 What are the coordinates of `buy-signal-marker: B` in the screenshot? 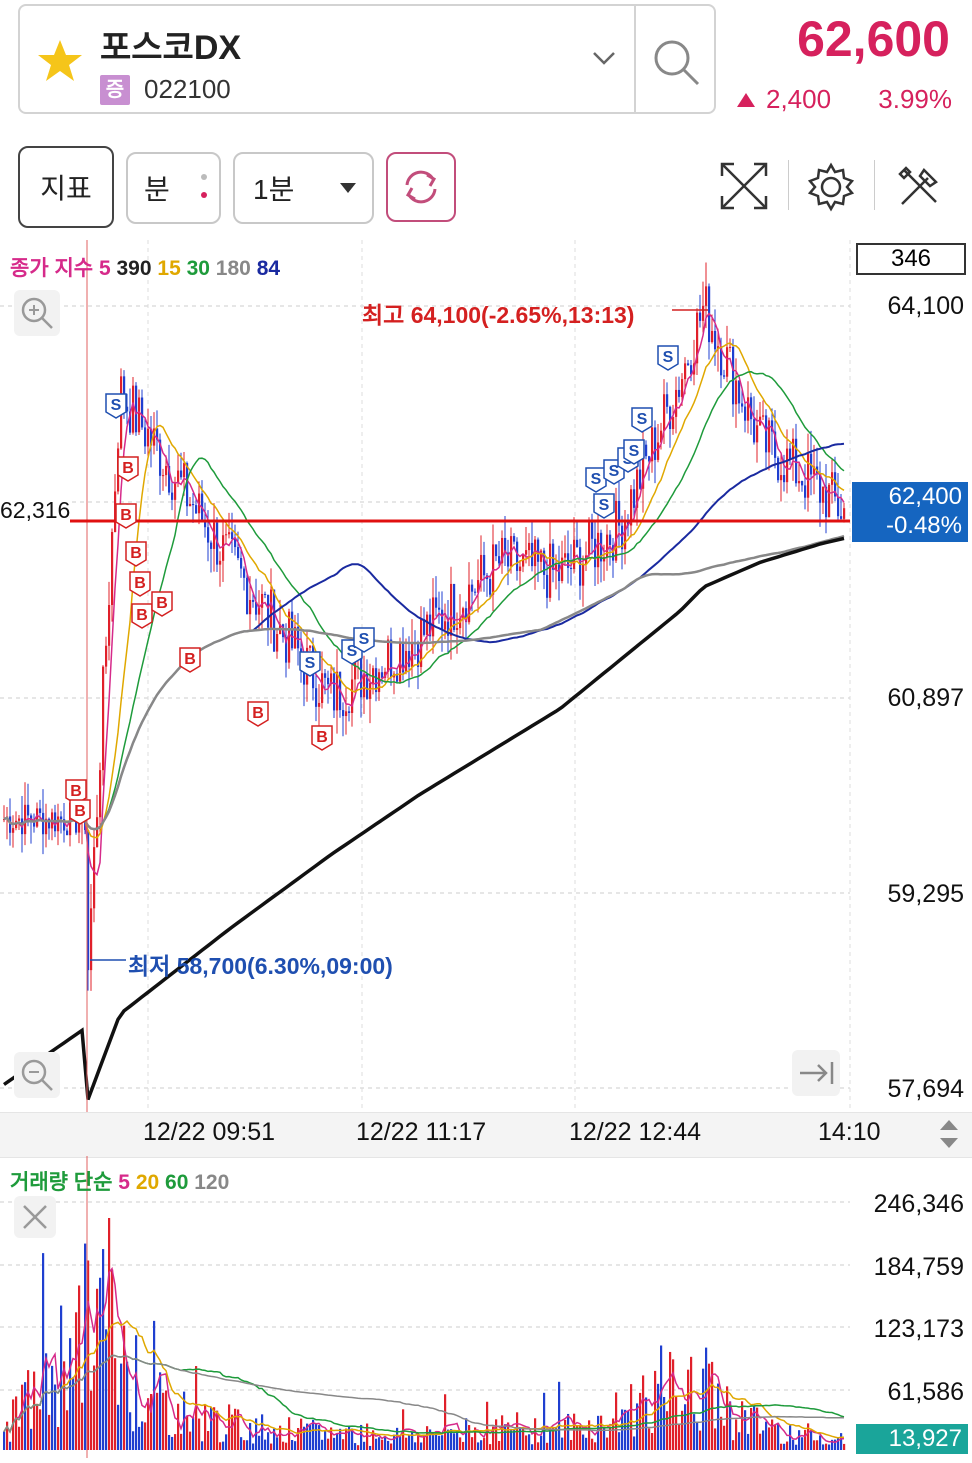 It's located at (258, 714).